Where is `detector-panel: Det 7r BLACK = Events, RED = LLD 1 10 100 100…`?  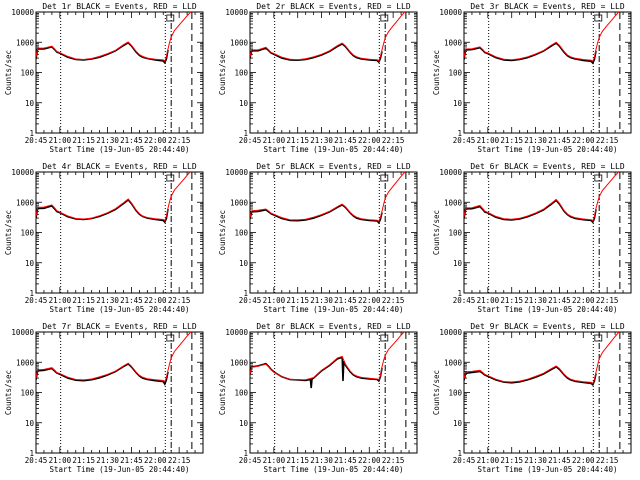 detector-panel: Det 7r BLACK = Events, RED = LLD 1 10 100 100… is located at coordinates (104, 398).